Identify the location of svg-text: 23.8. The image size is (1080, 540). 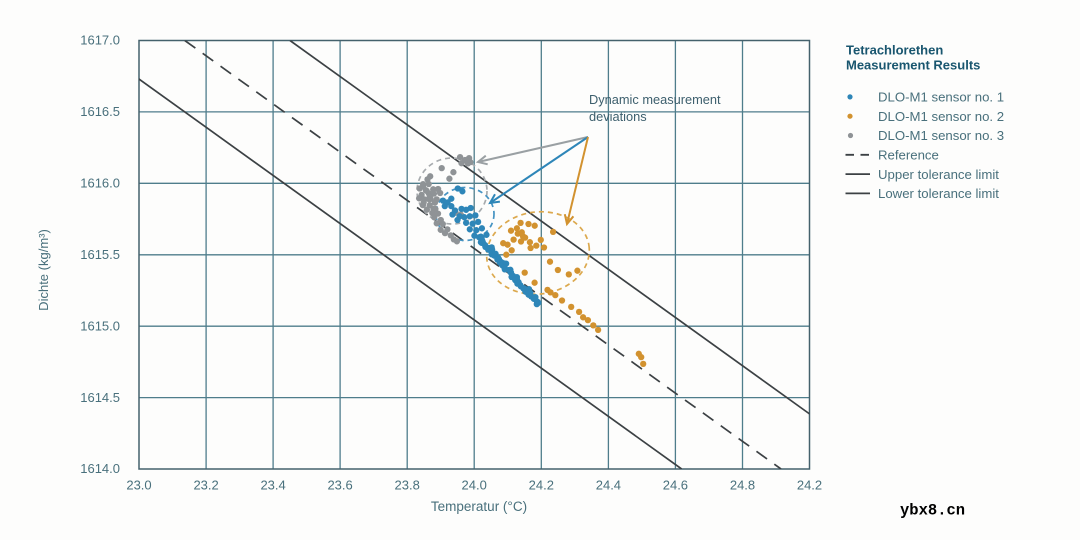
(407, 485).